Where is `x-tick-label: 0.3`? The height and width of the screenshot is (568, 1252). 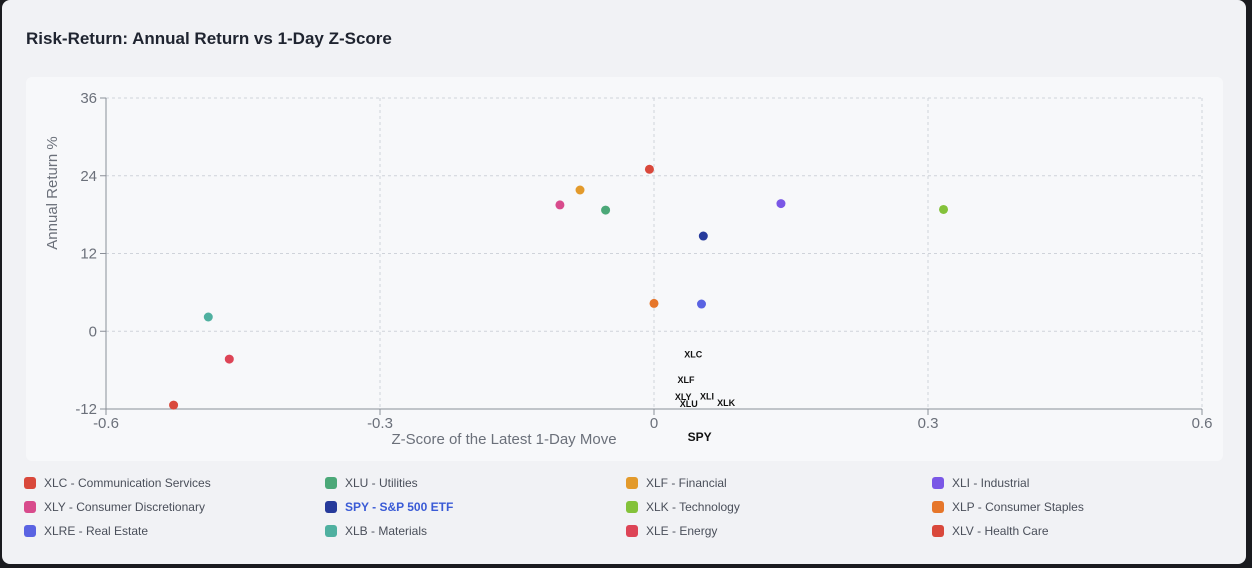 x-tick-label: 0.3 is located at coordinates (928, 423).